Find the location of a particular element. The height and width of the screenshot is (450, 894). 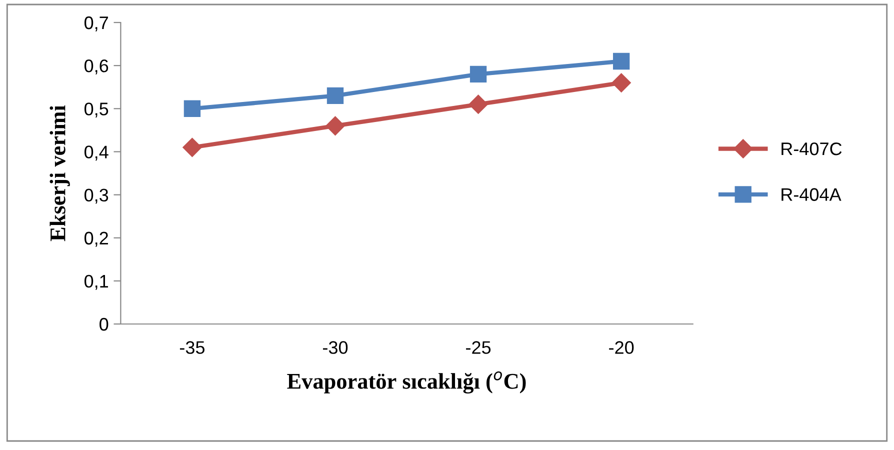

y-tick-label: 0 is located at coordinates (104, 324).